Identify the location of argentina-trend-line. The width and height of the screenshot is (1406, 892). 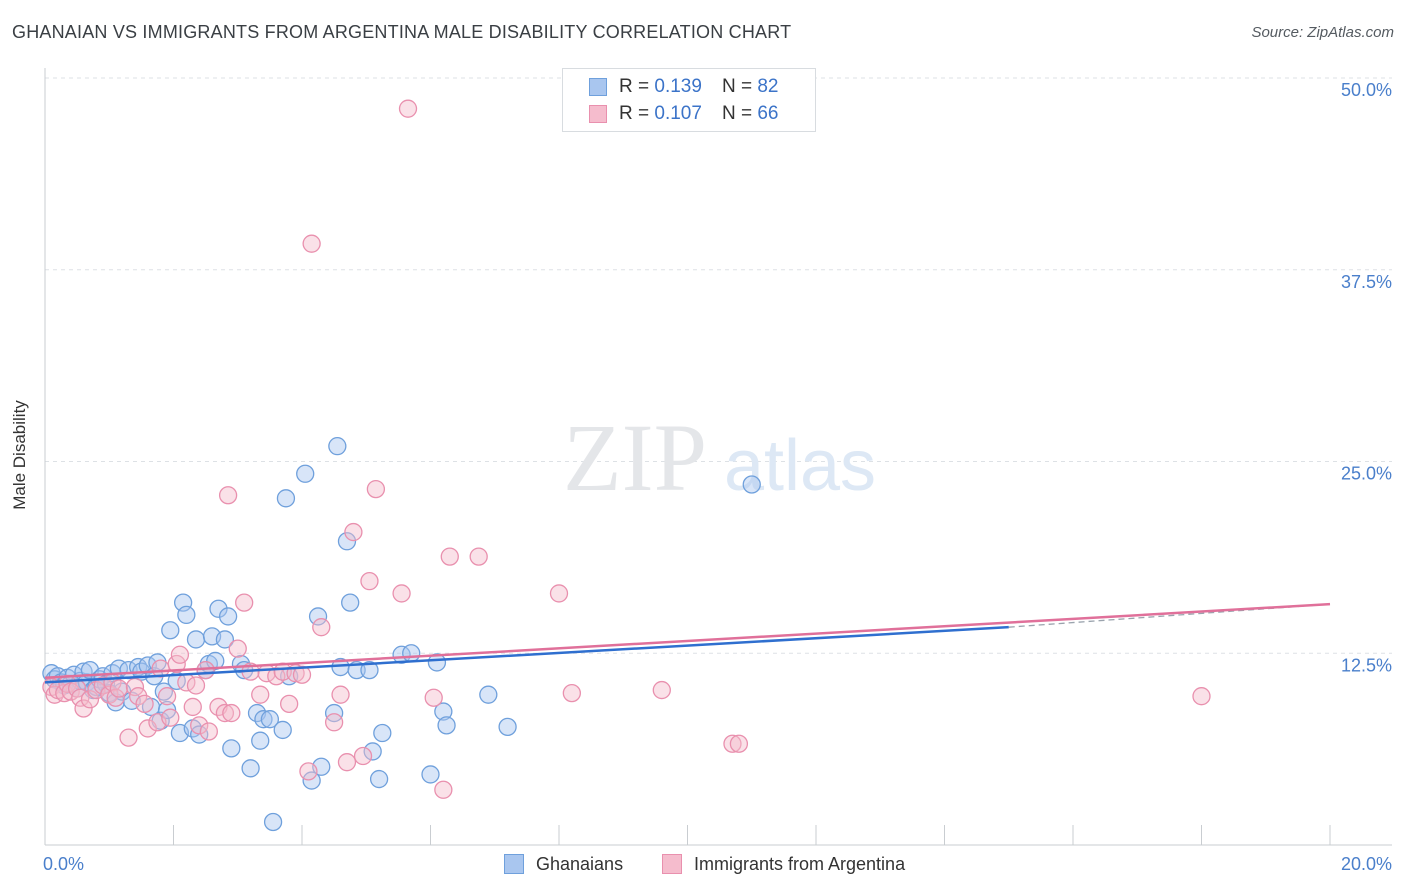
(687, 641).